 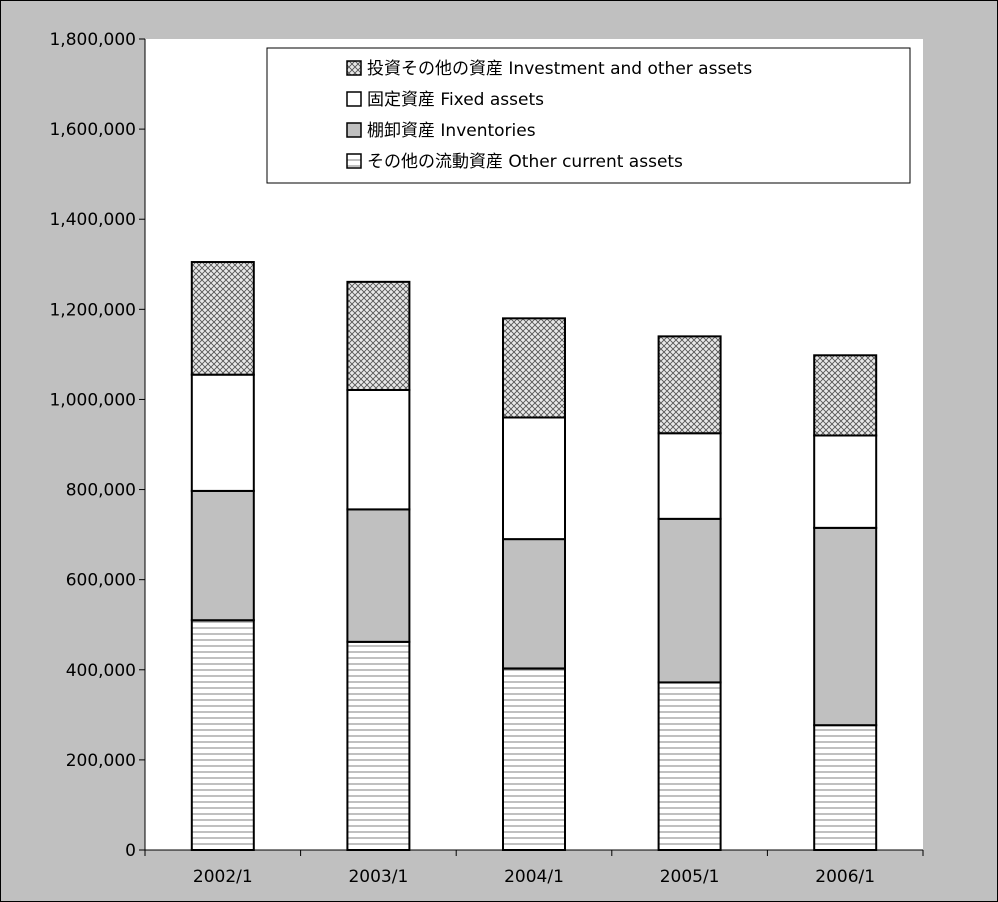 I want to click on y-tick-label: 1,200,000, so click(x=92, y=310).